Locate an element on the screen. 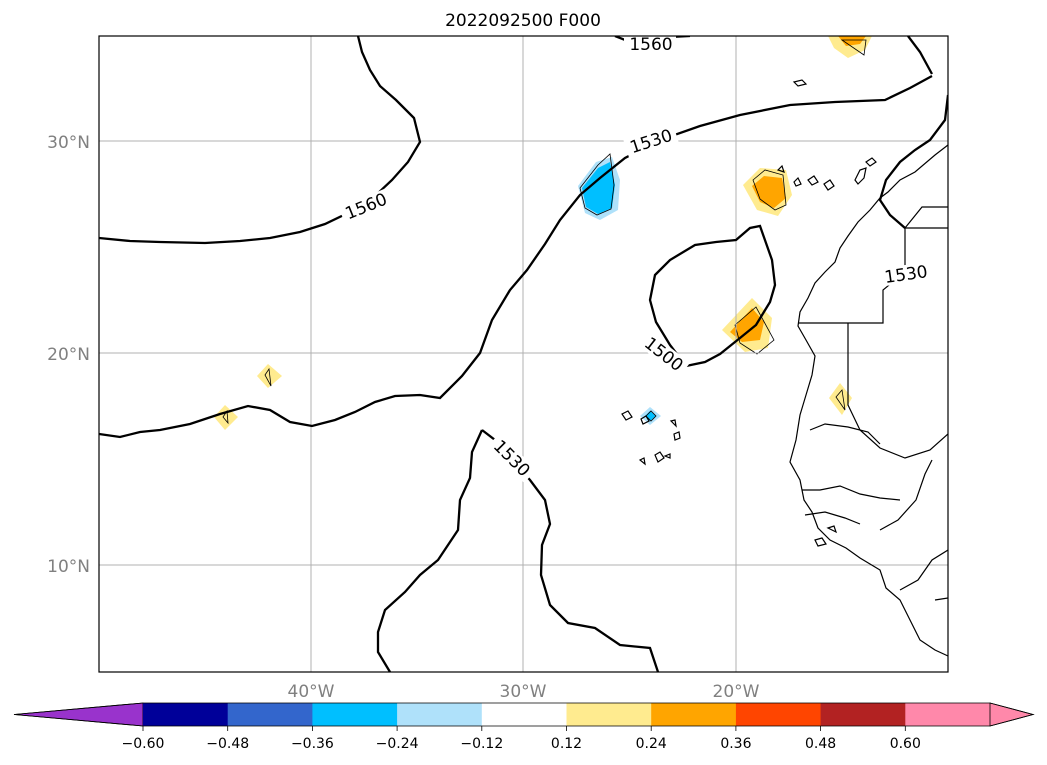 The image size is (1047, 765). lat-label-20n: 20°N is located at coordinates (68, 355).